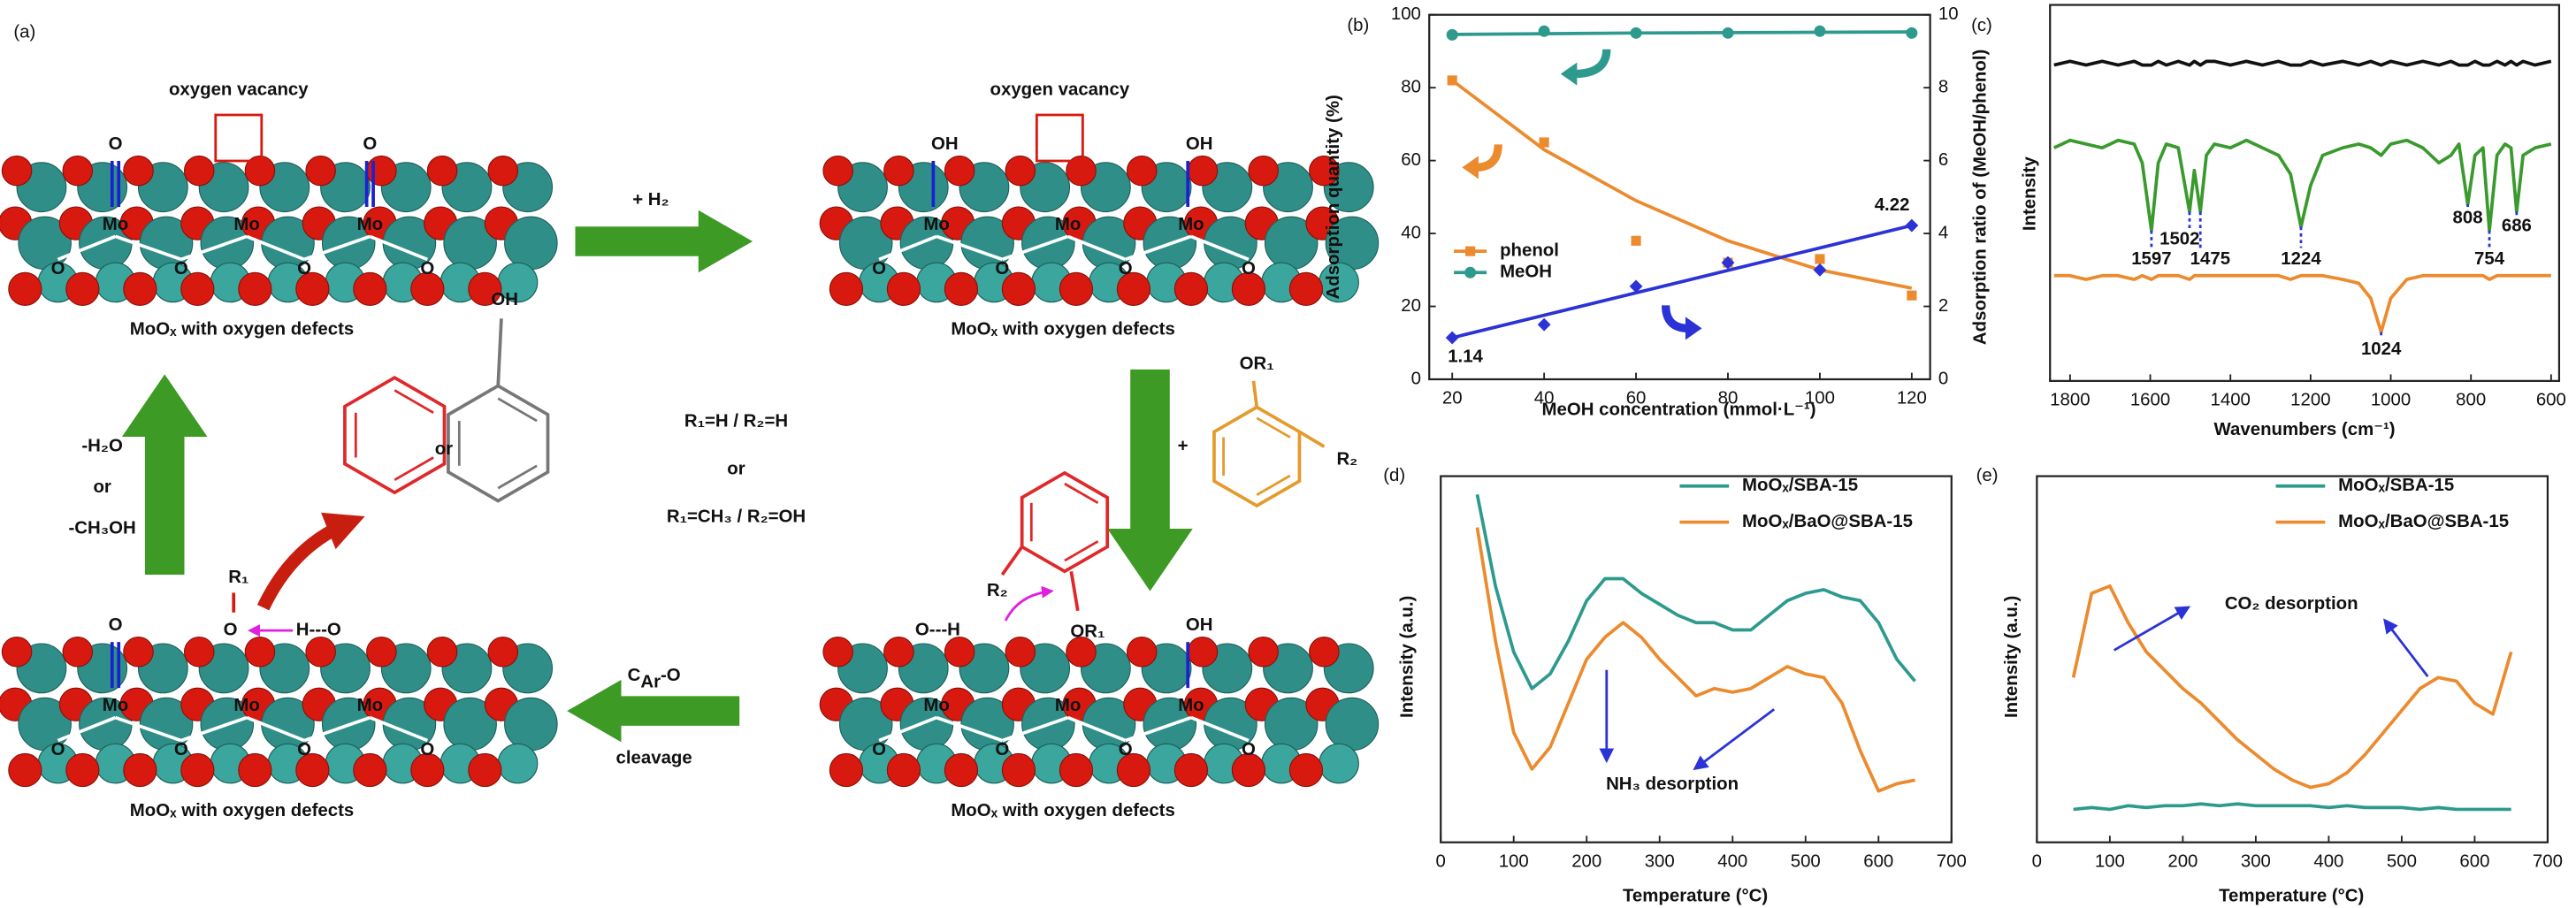  What do you see at coordinates (1682, 282) in the screenshot?
I see `fit-line` at bounding box center [1682, 282].